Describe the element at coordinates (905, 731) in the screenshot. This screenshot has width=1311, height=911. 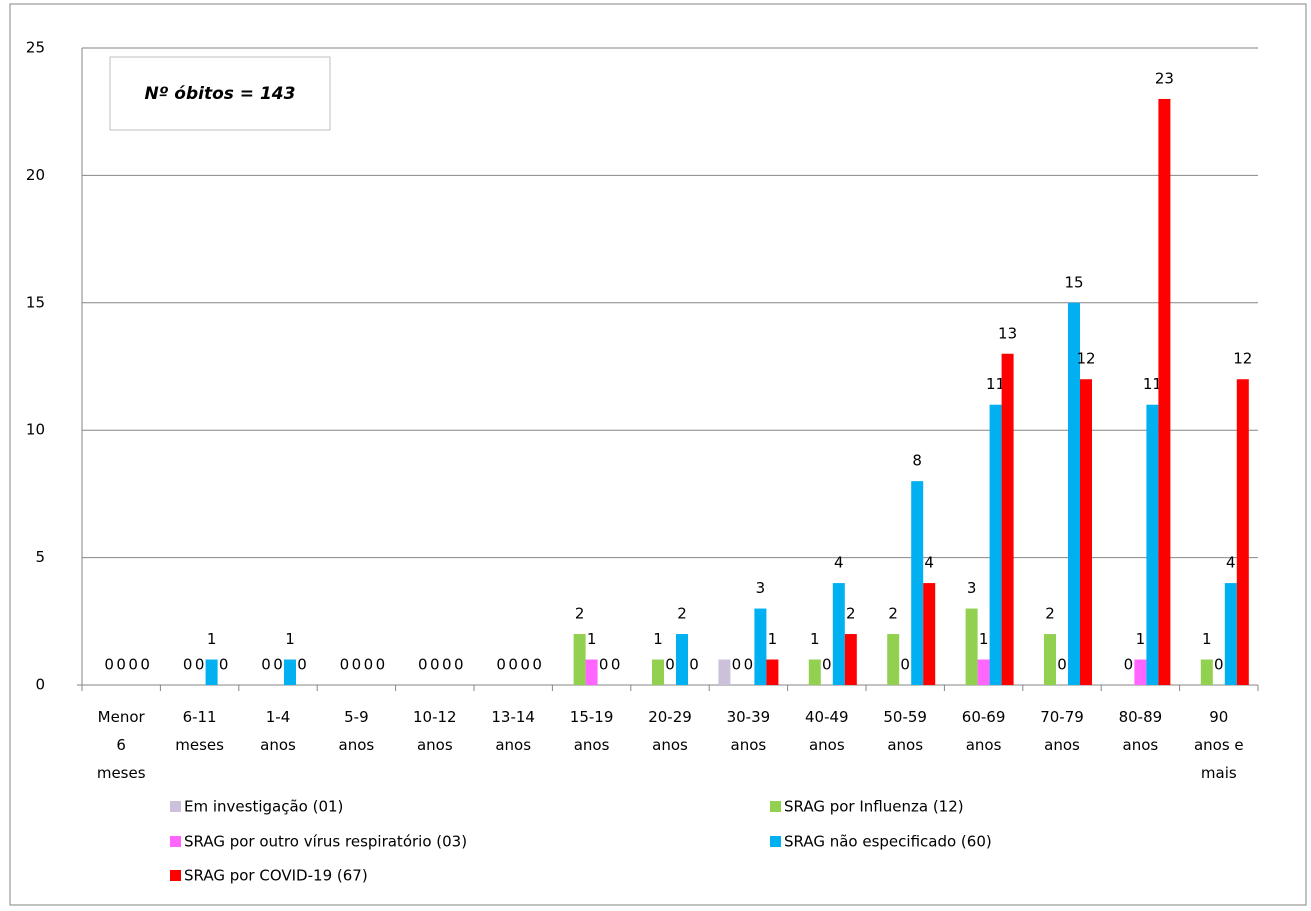
I see `x-tick-label: 50-59 anos` at that location.